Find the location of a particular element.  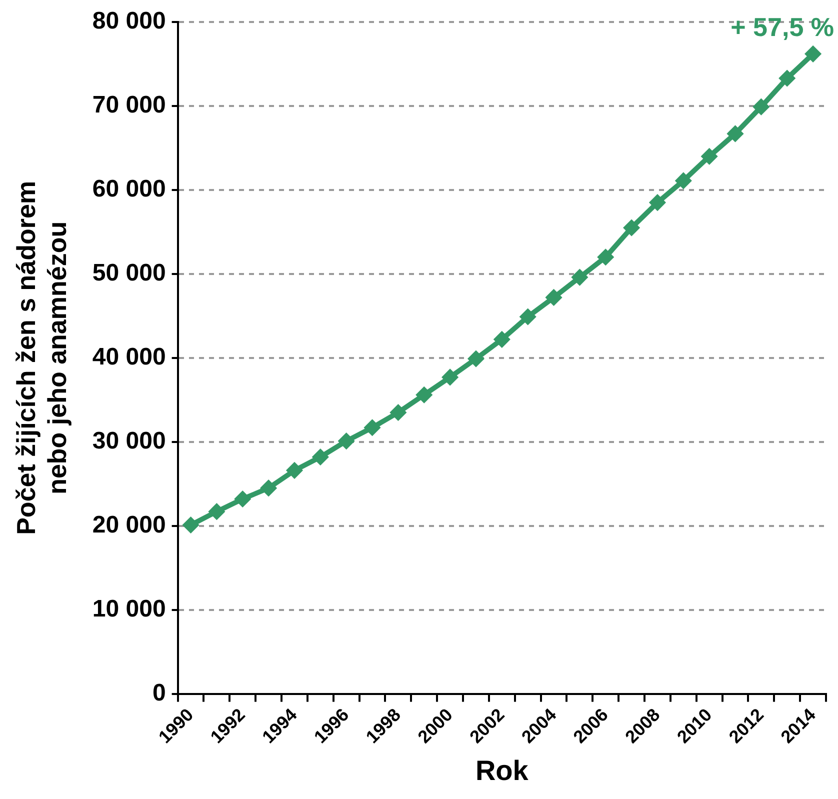

y-tick-label: 40 000 is located at coordinates (129, 357).